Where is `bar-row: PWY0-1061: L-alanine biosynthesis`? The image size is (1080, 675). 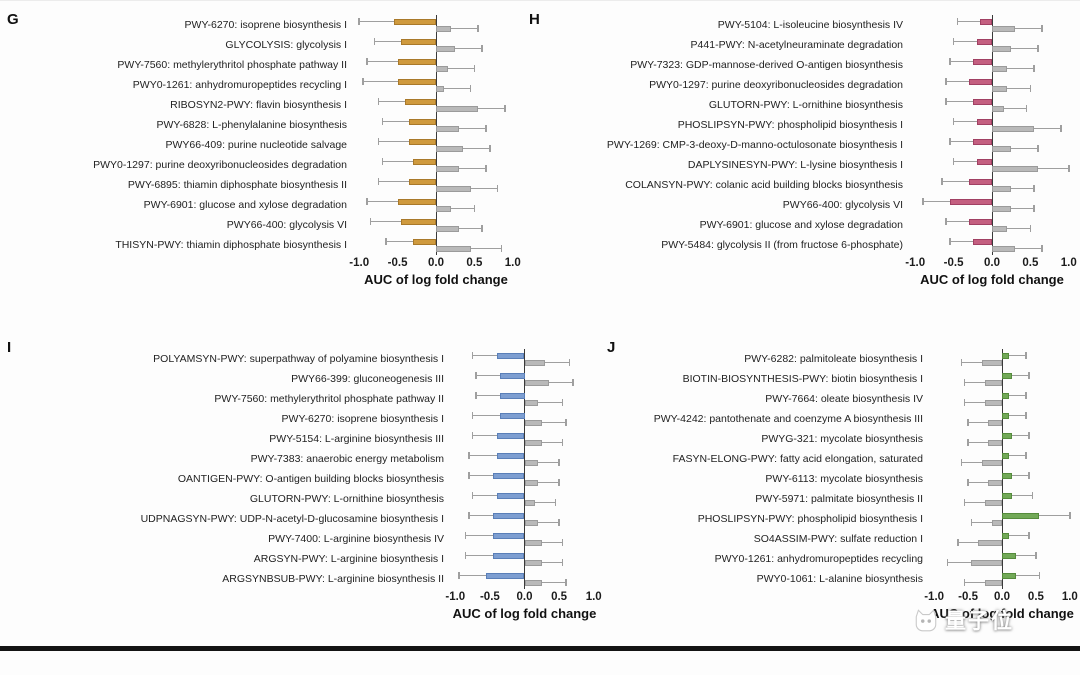 bar-row: PWY0-1061: L-alanine biosynthesis is located at coordinates (840, 579).